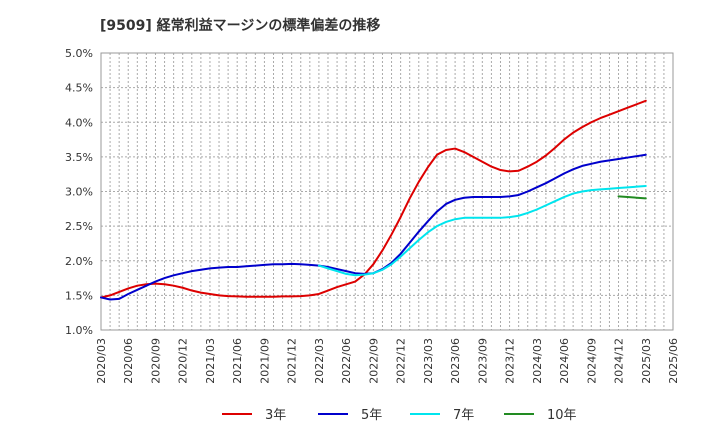 The image size is (720, 440). I want to click on x-tick-label: 2024/06, so click(564, 361).